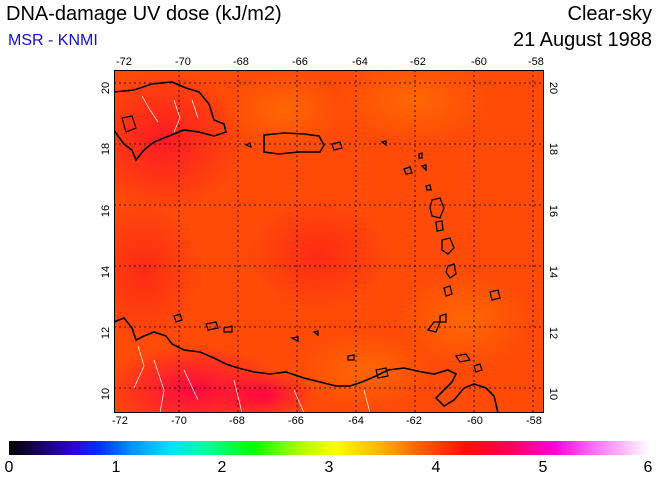 The height and width of the screenshot is (480, 660). Describe the element at coordinates (553, 394) in the screenshot. I see `lat-tick-right: 10` at that location.